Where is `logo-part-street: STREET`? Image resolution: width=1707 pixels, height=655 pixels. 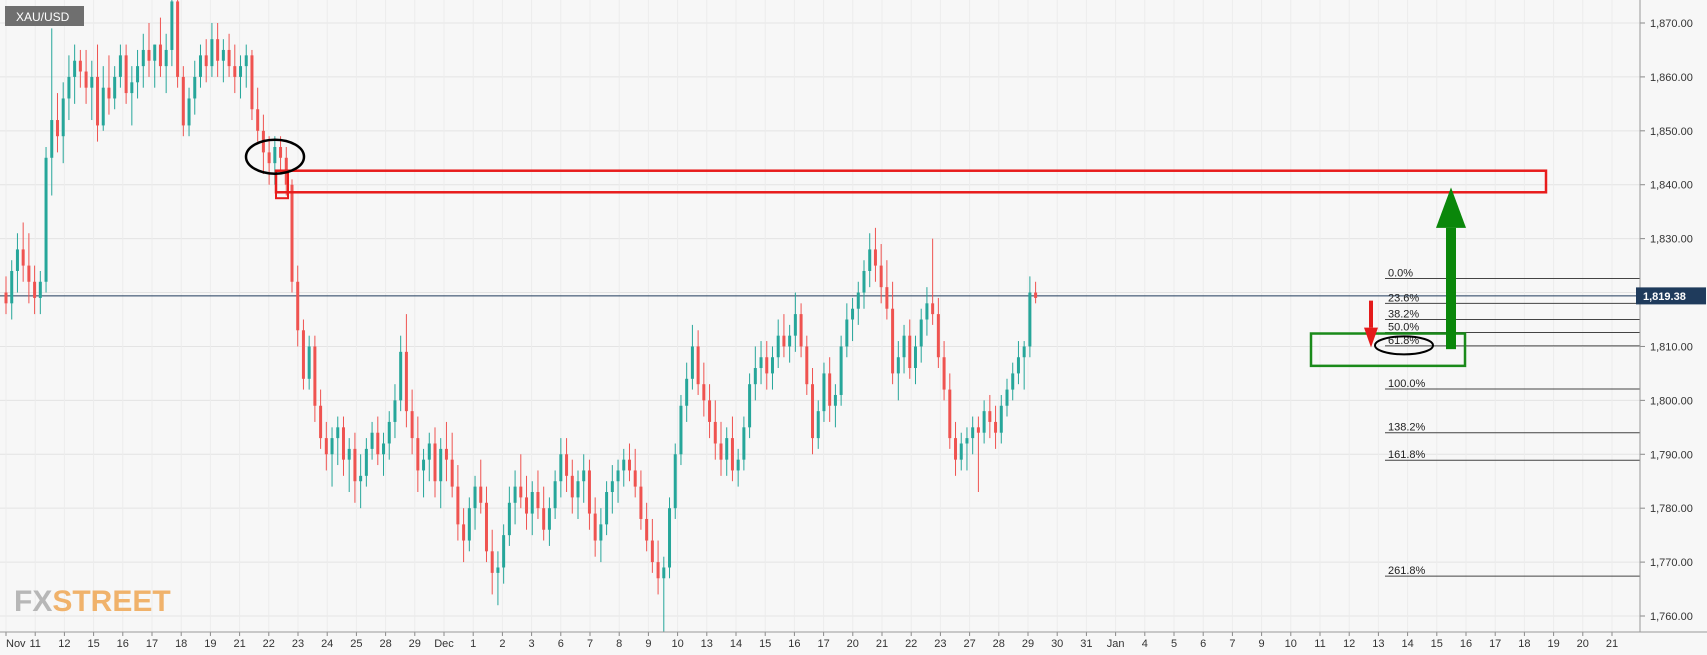
logo-part-street: STREET is located at coordinates (111, 601).